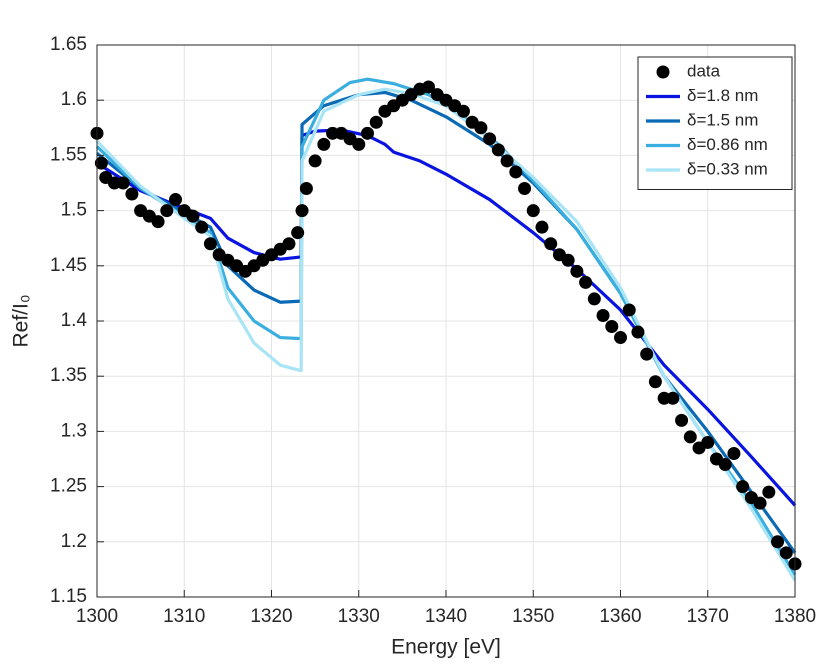 This screenshot has width=830, height=670. I want to click on y-axis-label: Ref/I₀, so click(21, 320).